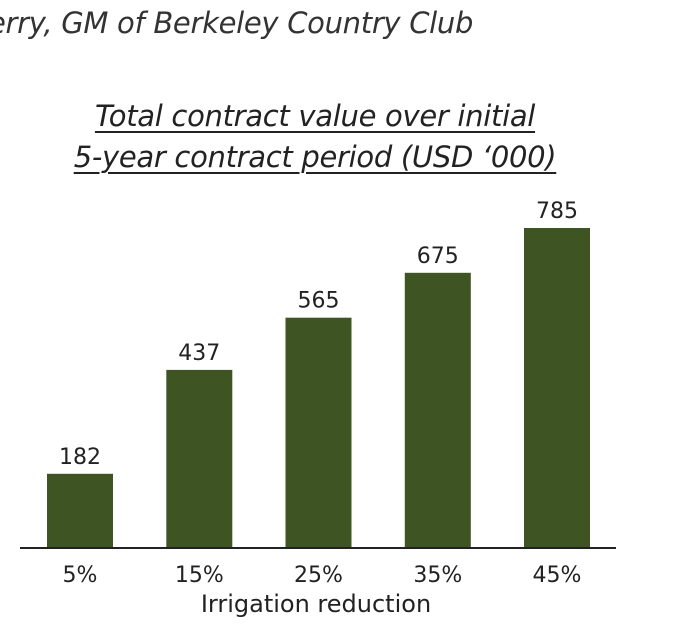 Image resolution: width=690 pixels, height=643 pixels. I want to click on x-tick-label-1: 15%, so click(199, 575).